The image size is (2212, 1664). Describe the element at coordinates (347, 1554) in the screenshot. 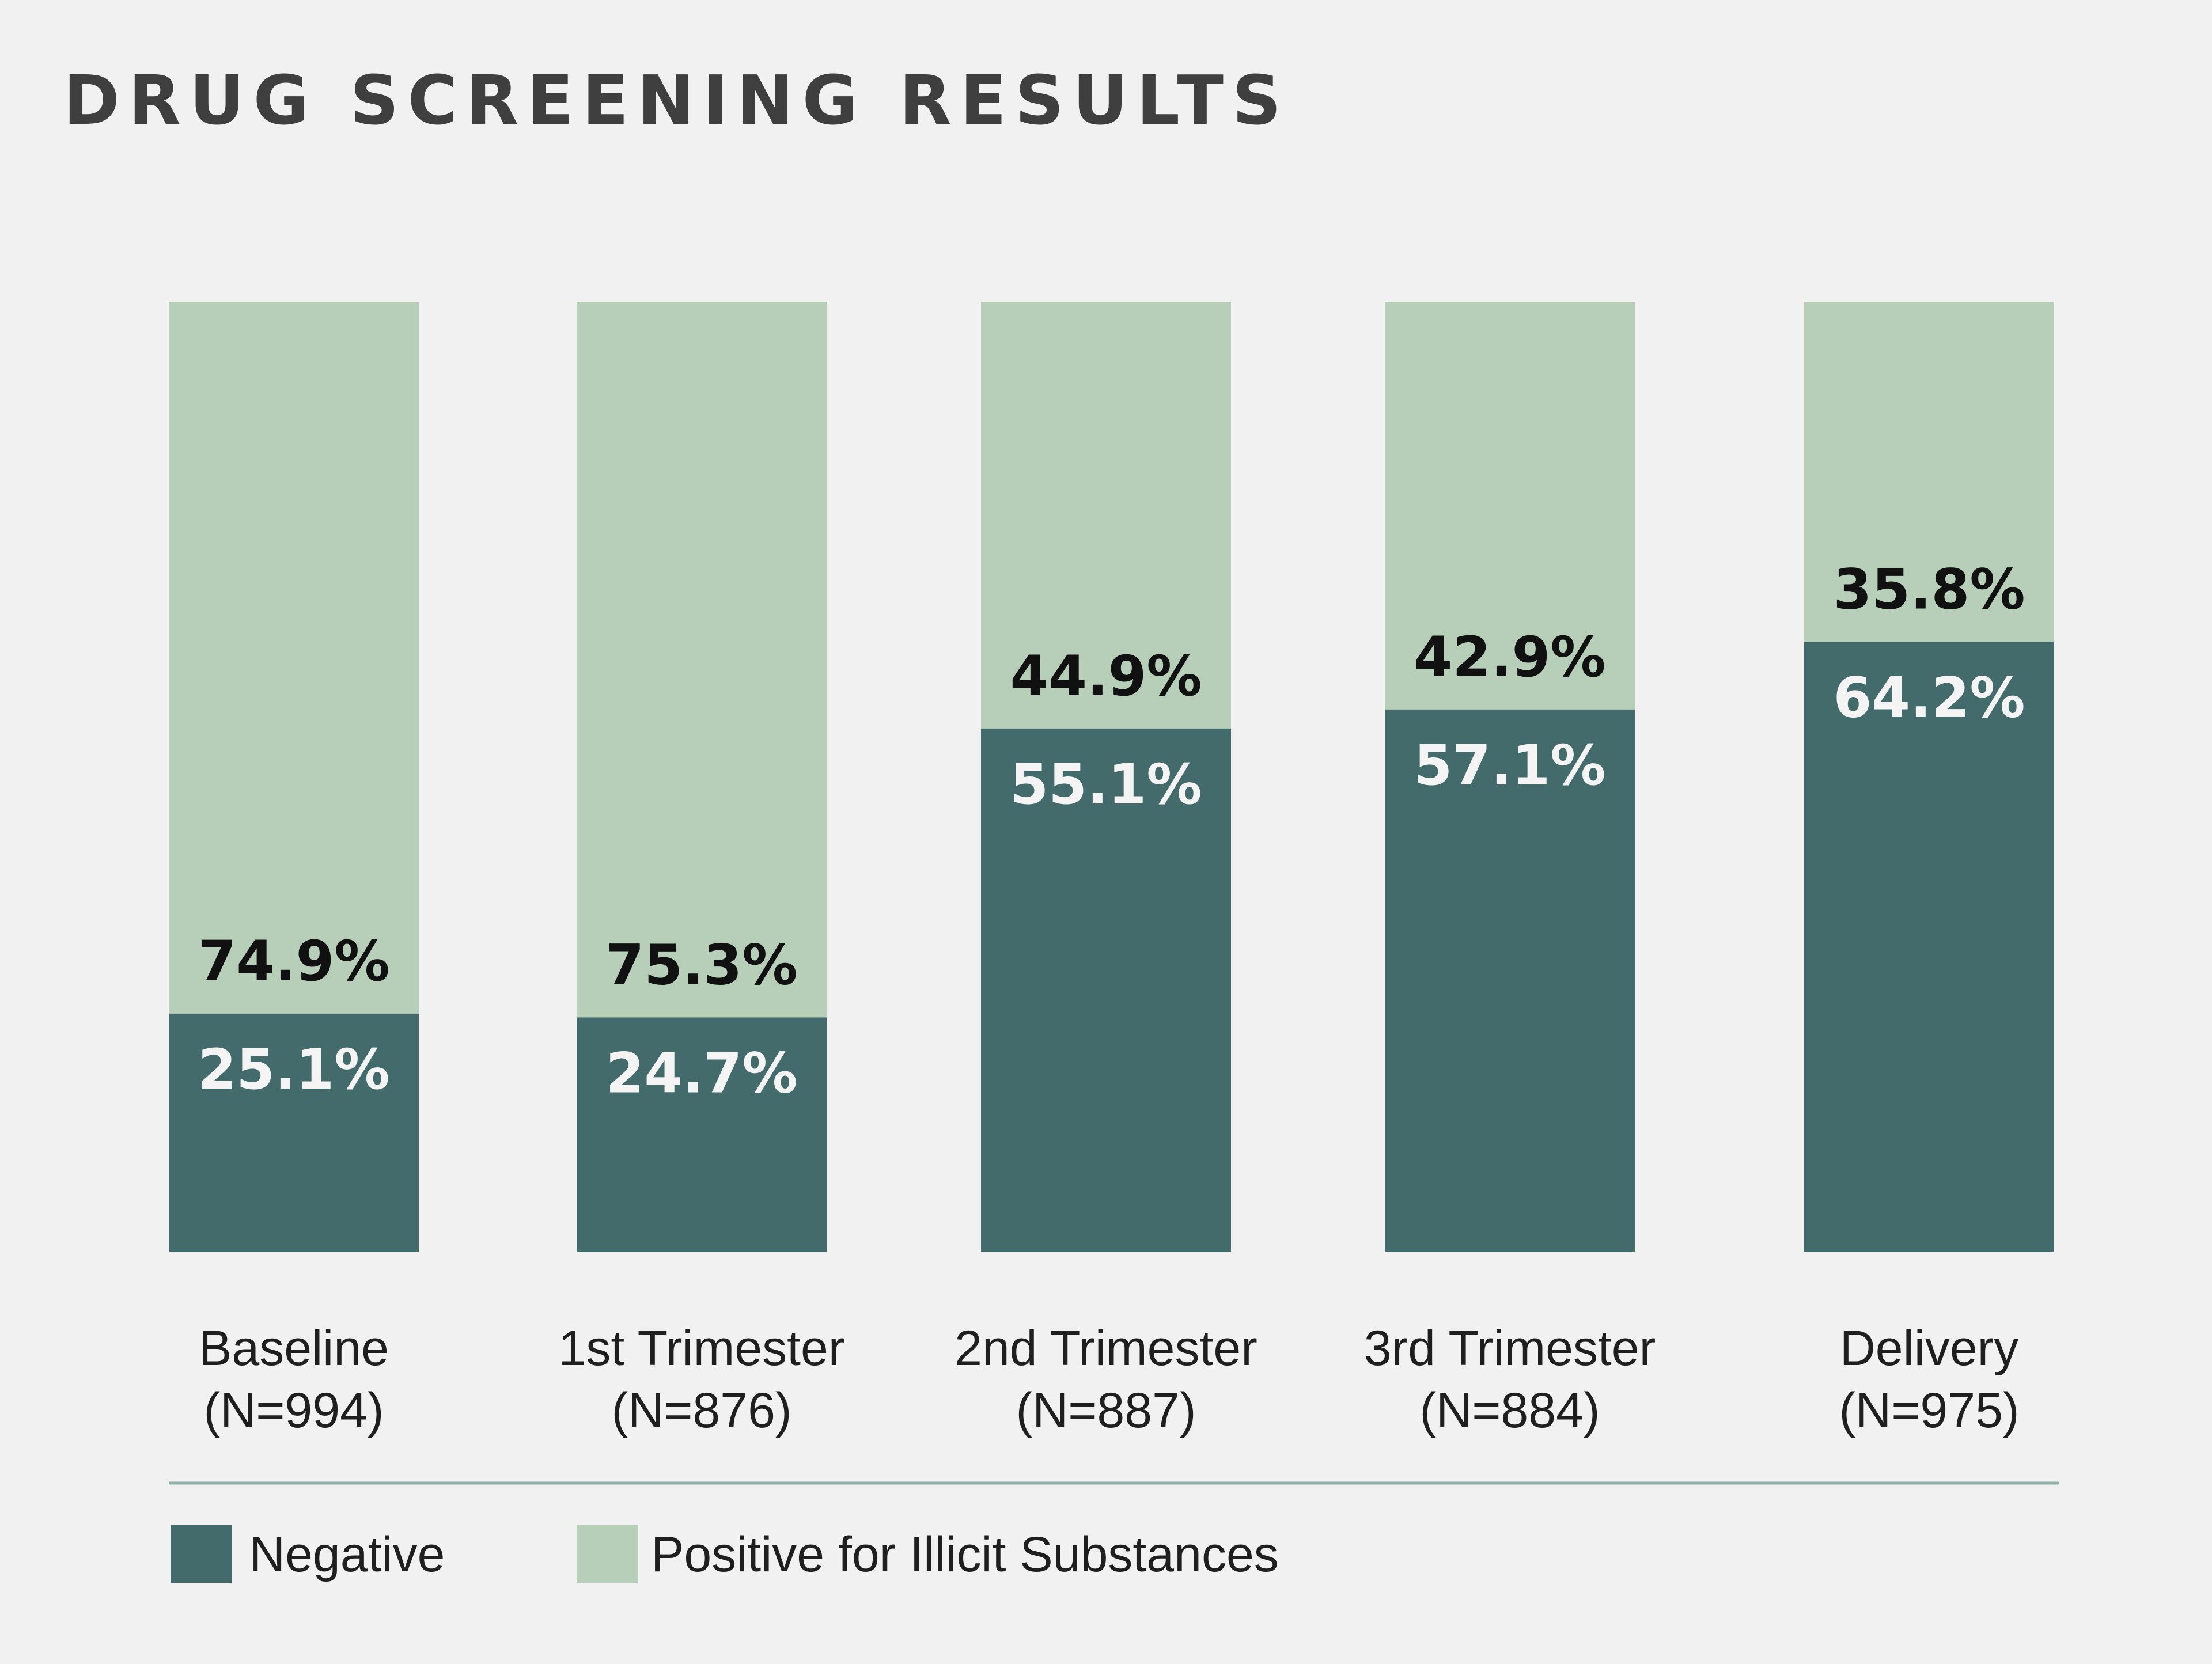

I see `legend-label-negative: Negative` at that location.